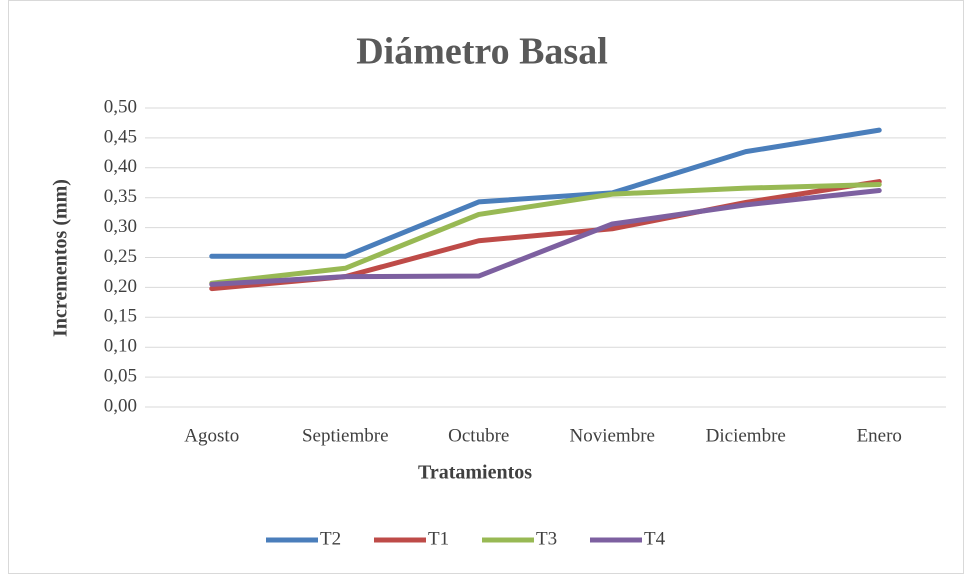 The image size is (964, 574). I want to click on x-tick-label: Enero, so click(879, 435).